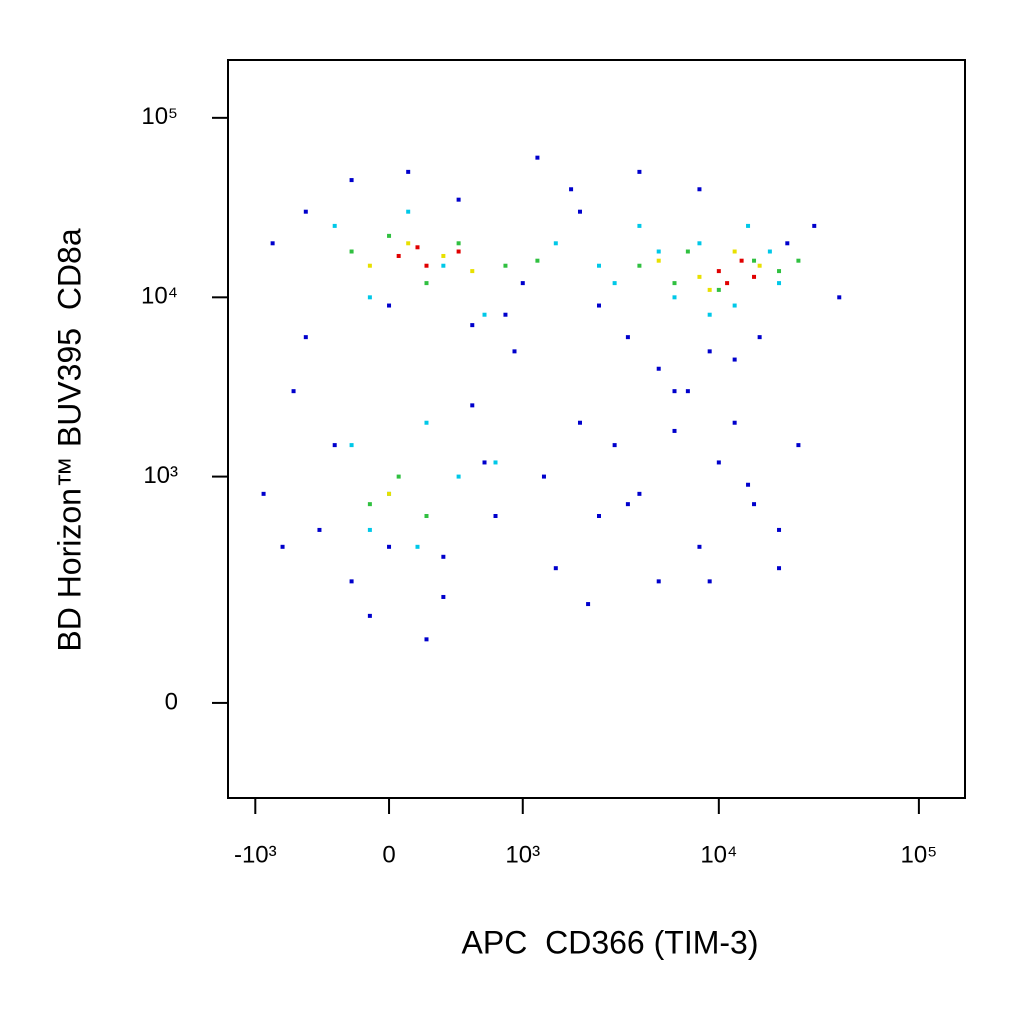 The width and height of the screenshot is (1024, 1029). I want to click on x-axis-label: APC CD366 (TIM-3), so click(610, 942).